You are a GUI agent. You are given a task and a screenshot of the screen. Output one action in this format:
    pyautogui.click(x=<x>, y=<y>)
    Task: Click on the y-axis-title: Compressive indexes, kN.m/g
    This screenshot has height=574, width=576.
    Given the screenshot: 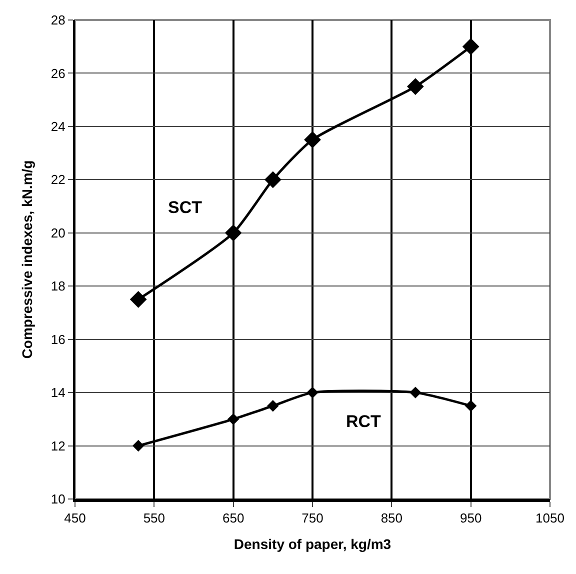 What is the action you would take?
    pyautogui.click(x=27, y=259)
    